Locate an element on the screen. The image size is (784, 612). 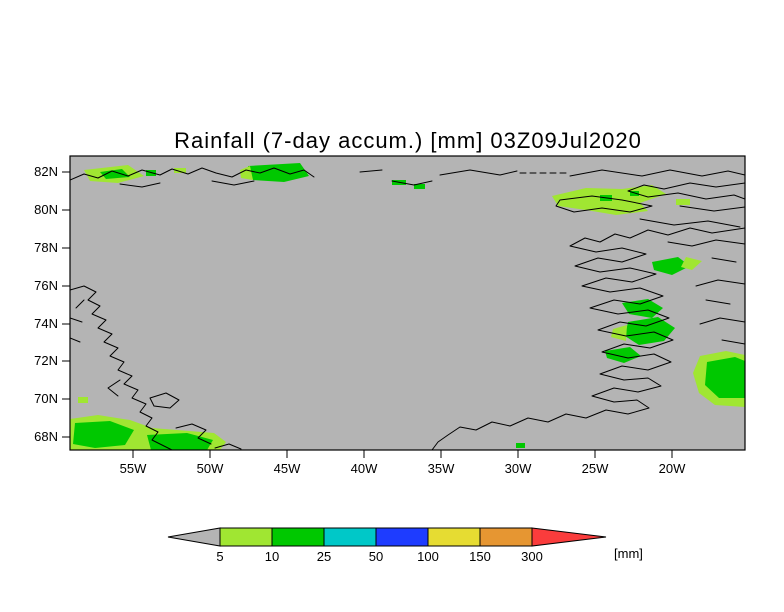
colorbar-units-label: [mm] is located at coordinates (628, 553).